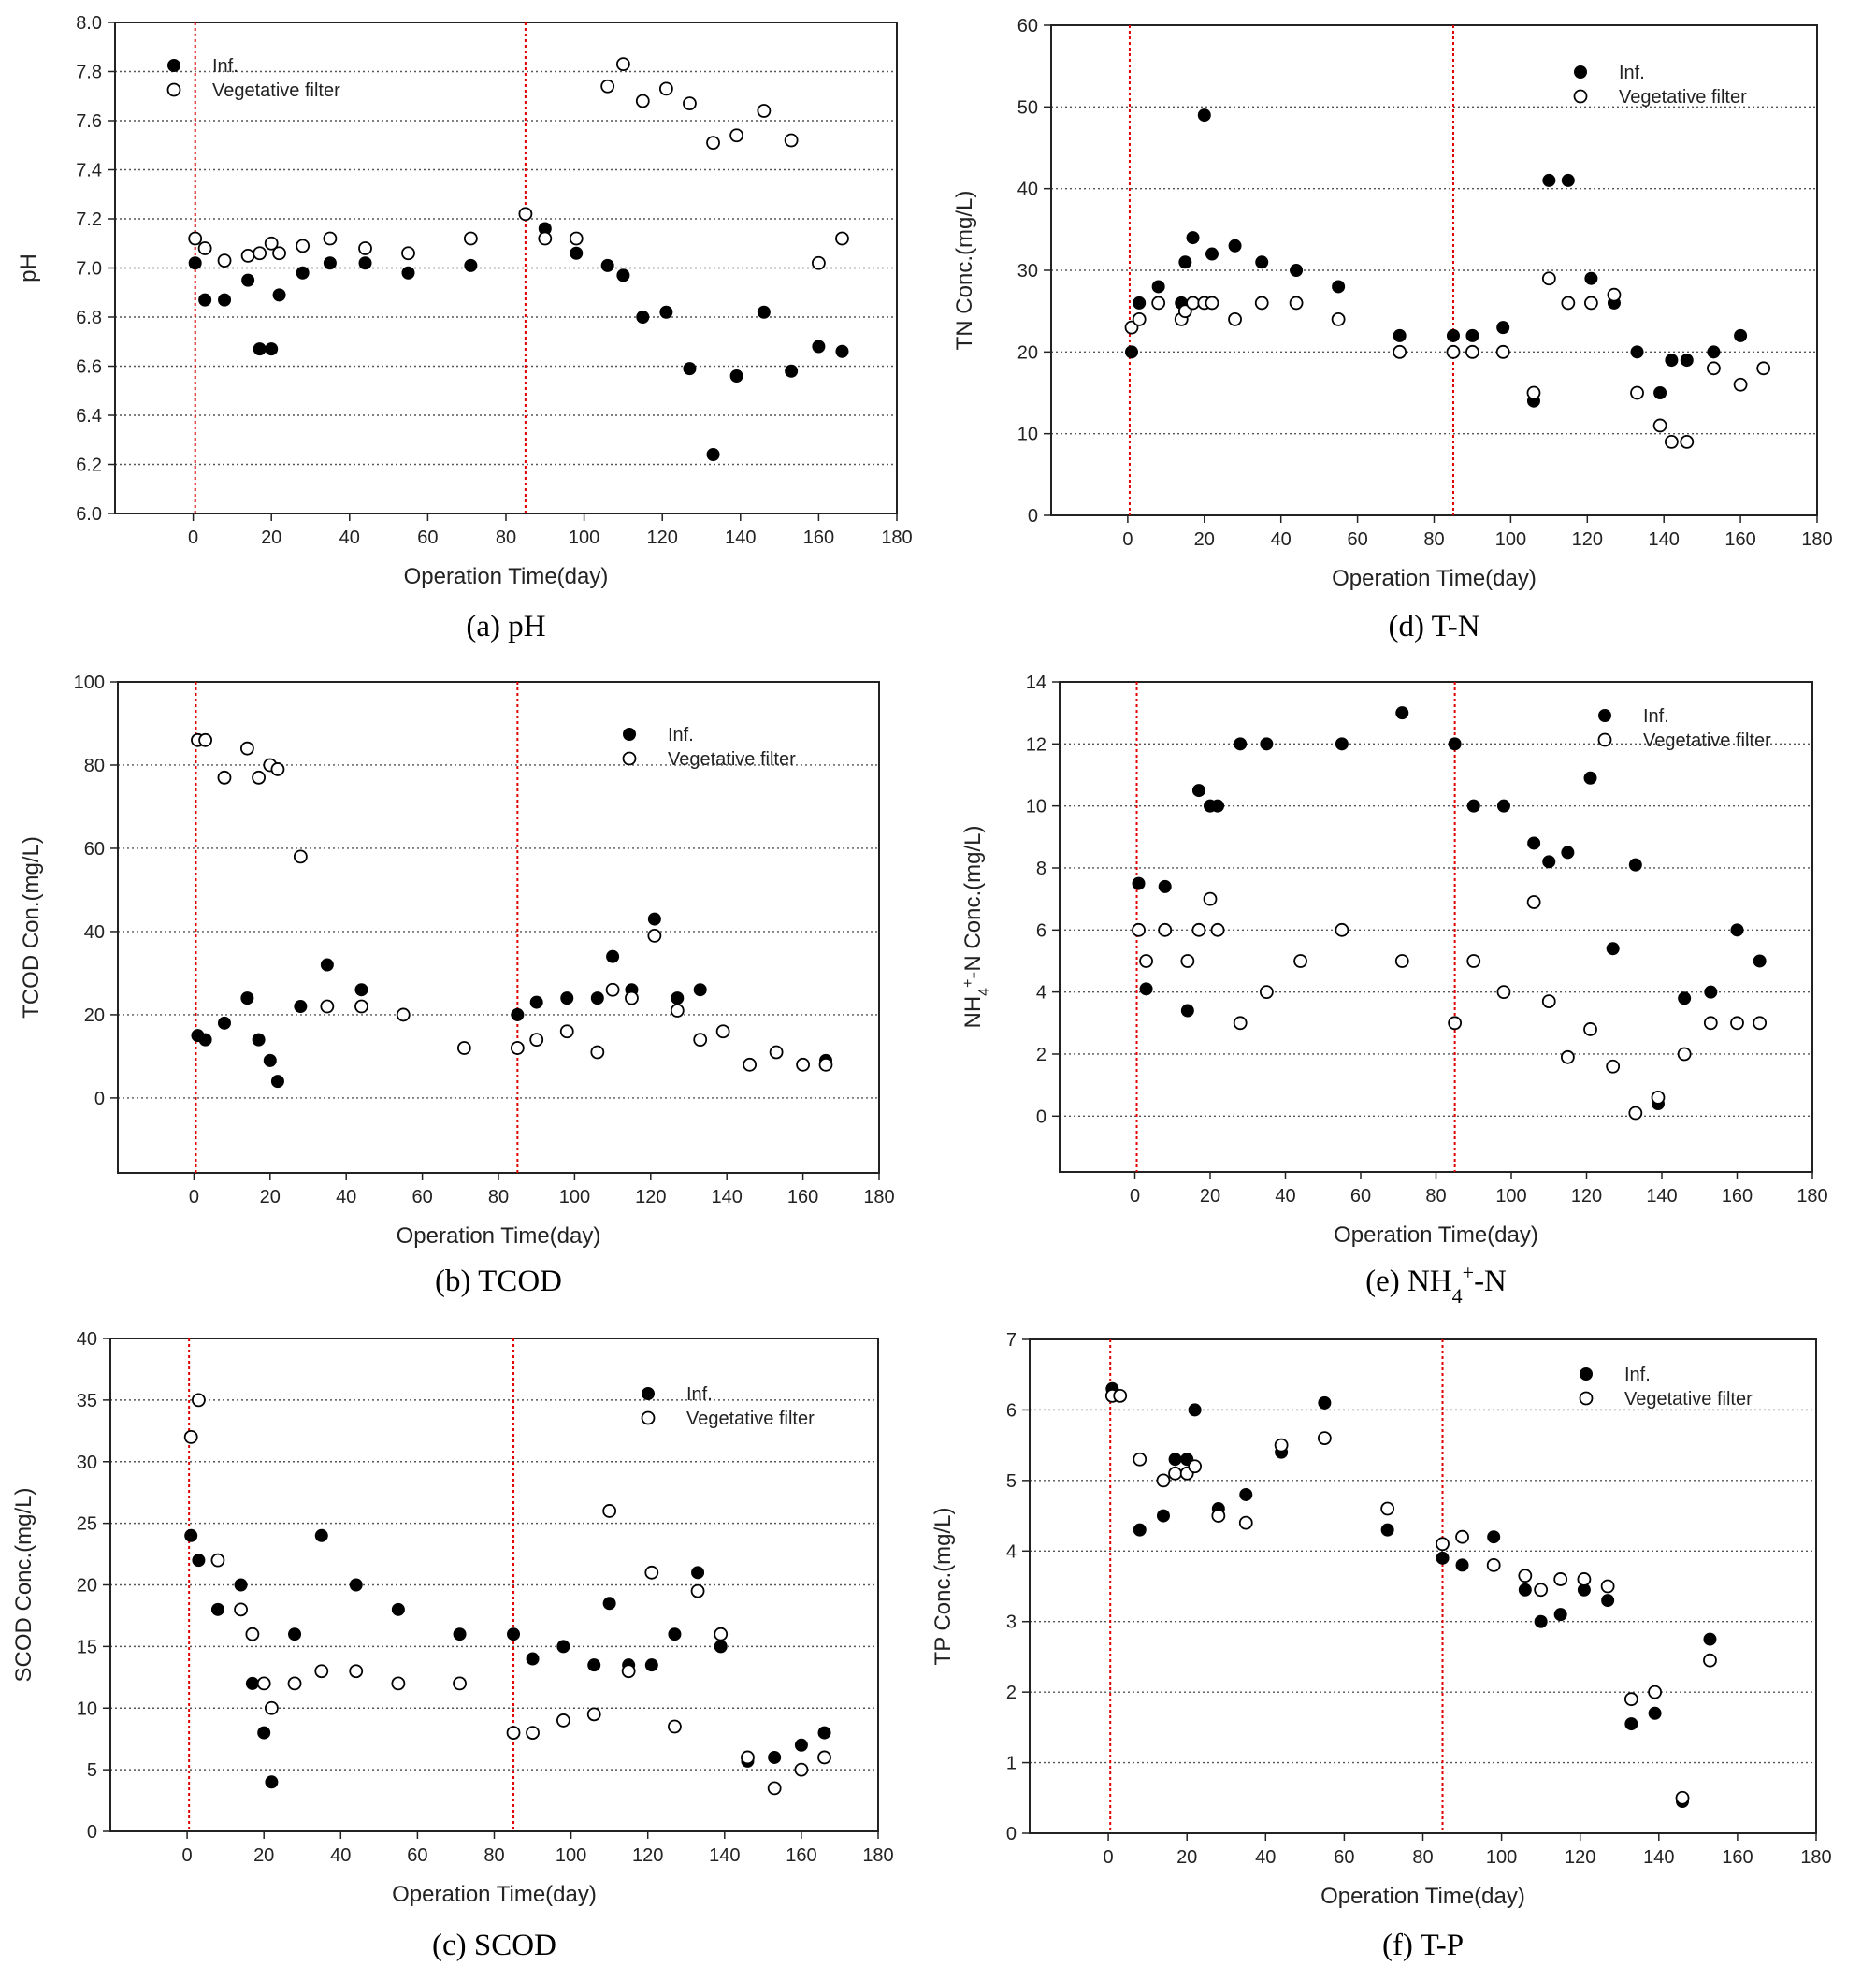 The height and width of the screenshot is (1981, 1876). What do you see at coordinates (494, 1945) in the screenshot?
I see `panel-caption: (c) SCOD` at bounding box center [494, 1945].